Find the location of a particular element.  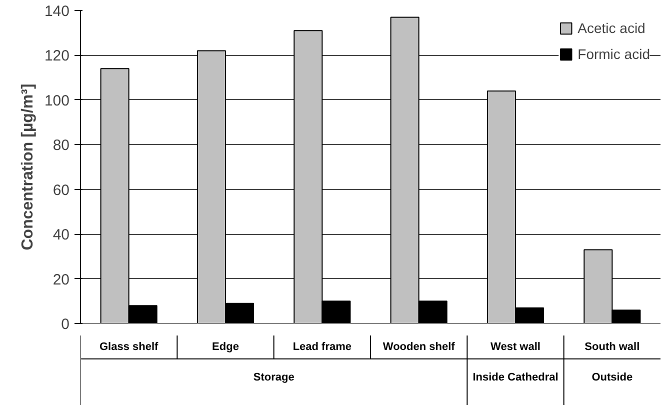

y-tick-label: 100 is located at coordinates (57, 101).